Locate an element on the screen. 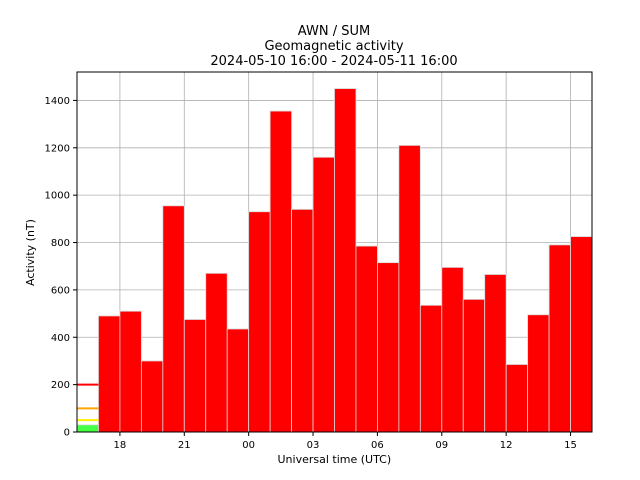 Image resolution: width=640 pixels, height=480 pixels. x-tick-label: 21 is located at coordinates (184, 445).